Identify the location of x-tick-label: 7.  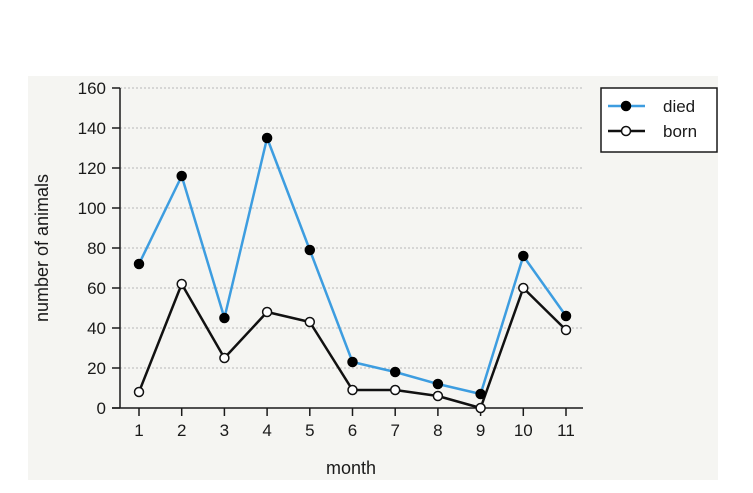
(394, 430).